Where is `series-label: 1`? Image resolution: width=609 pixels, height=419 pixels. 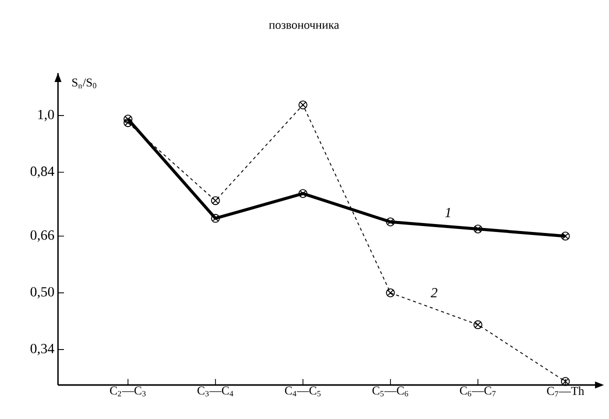
series-label: 1 is located at coordinates (447, 213).